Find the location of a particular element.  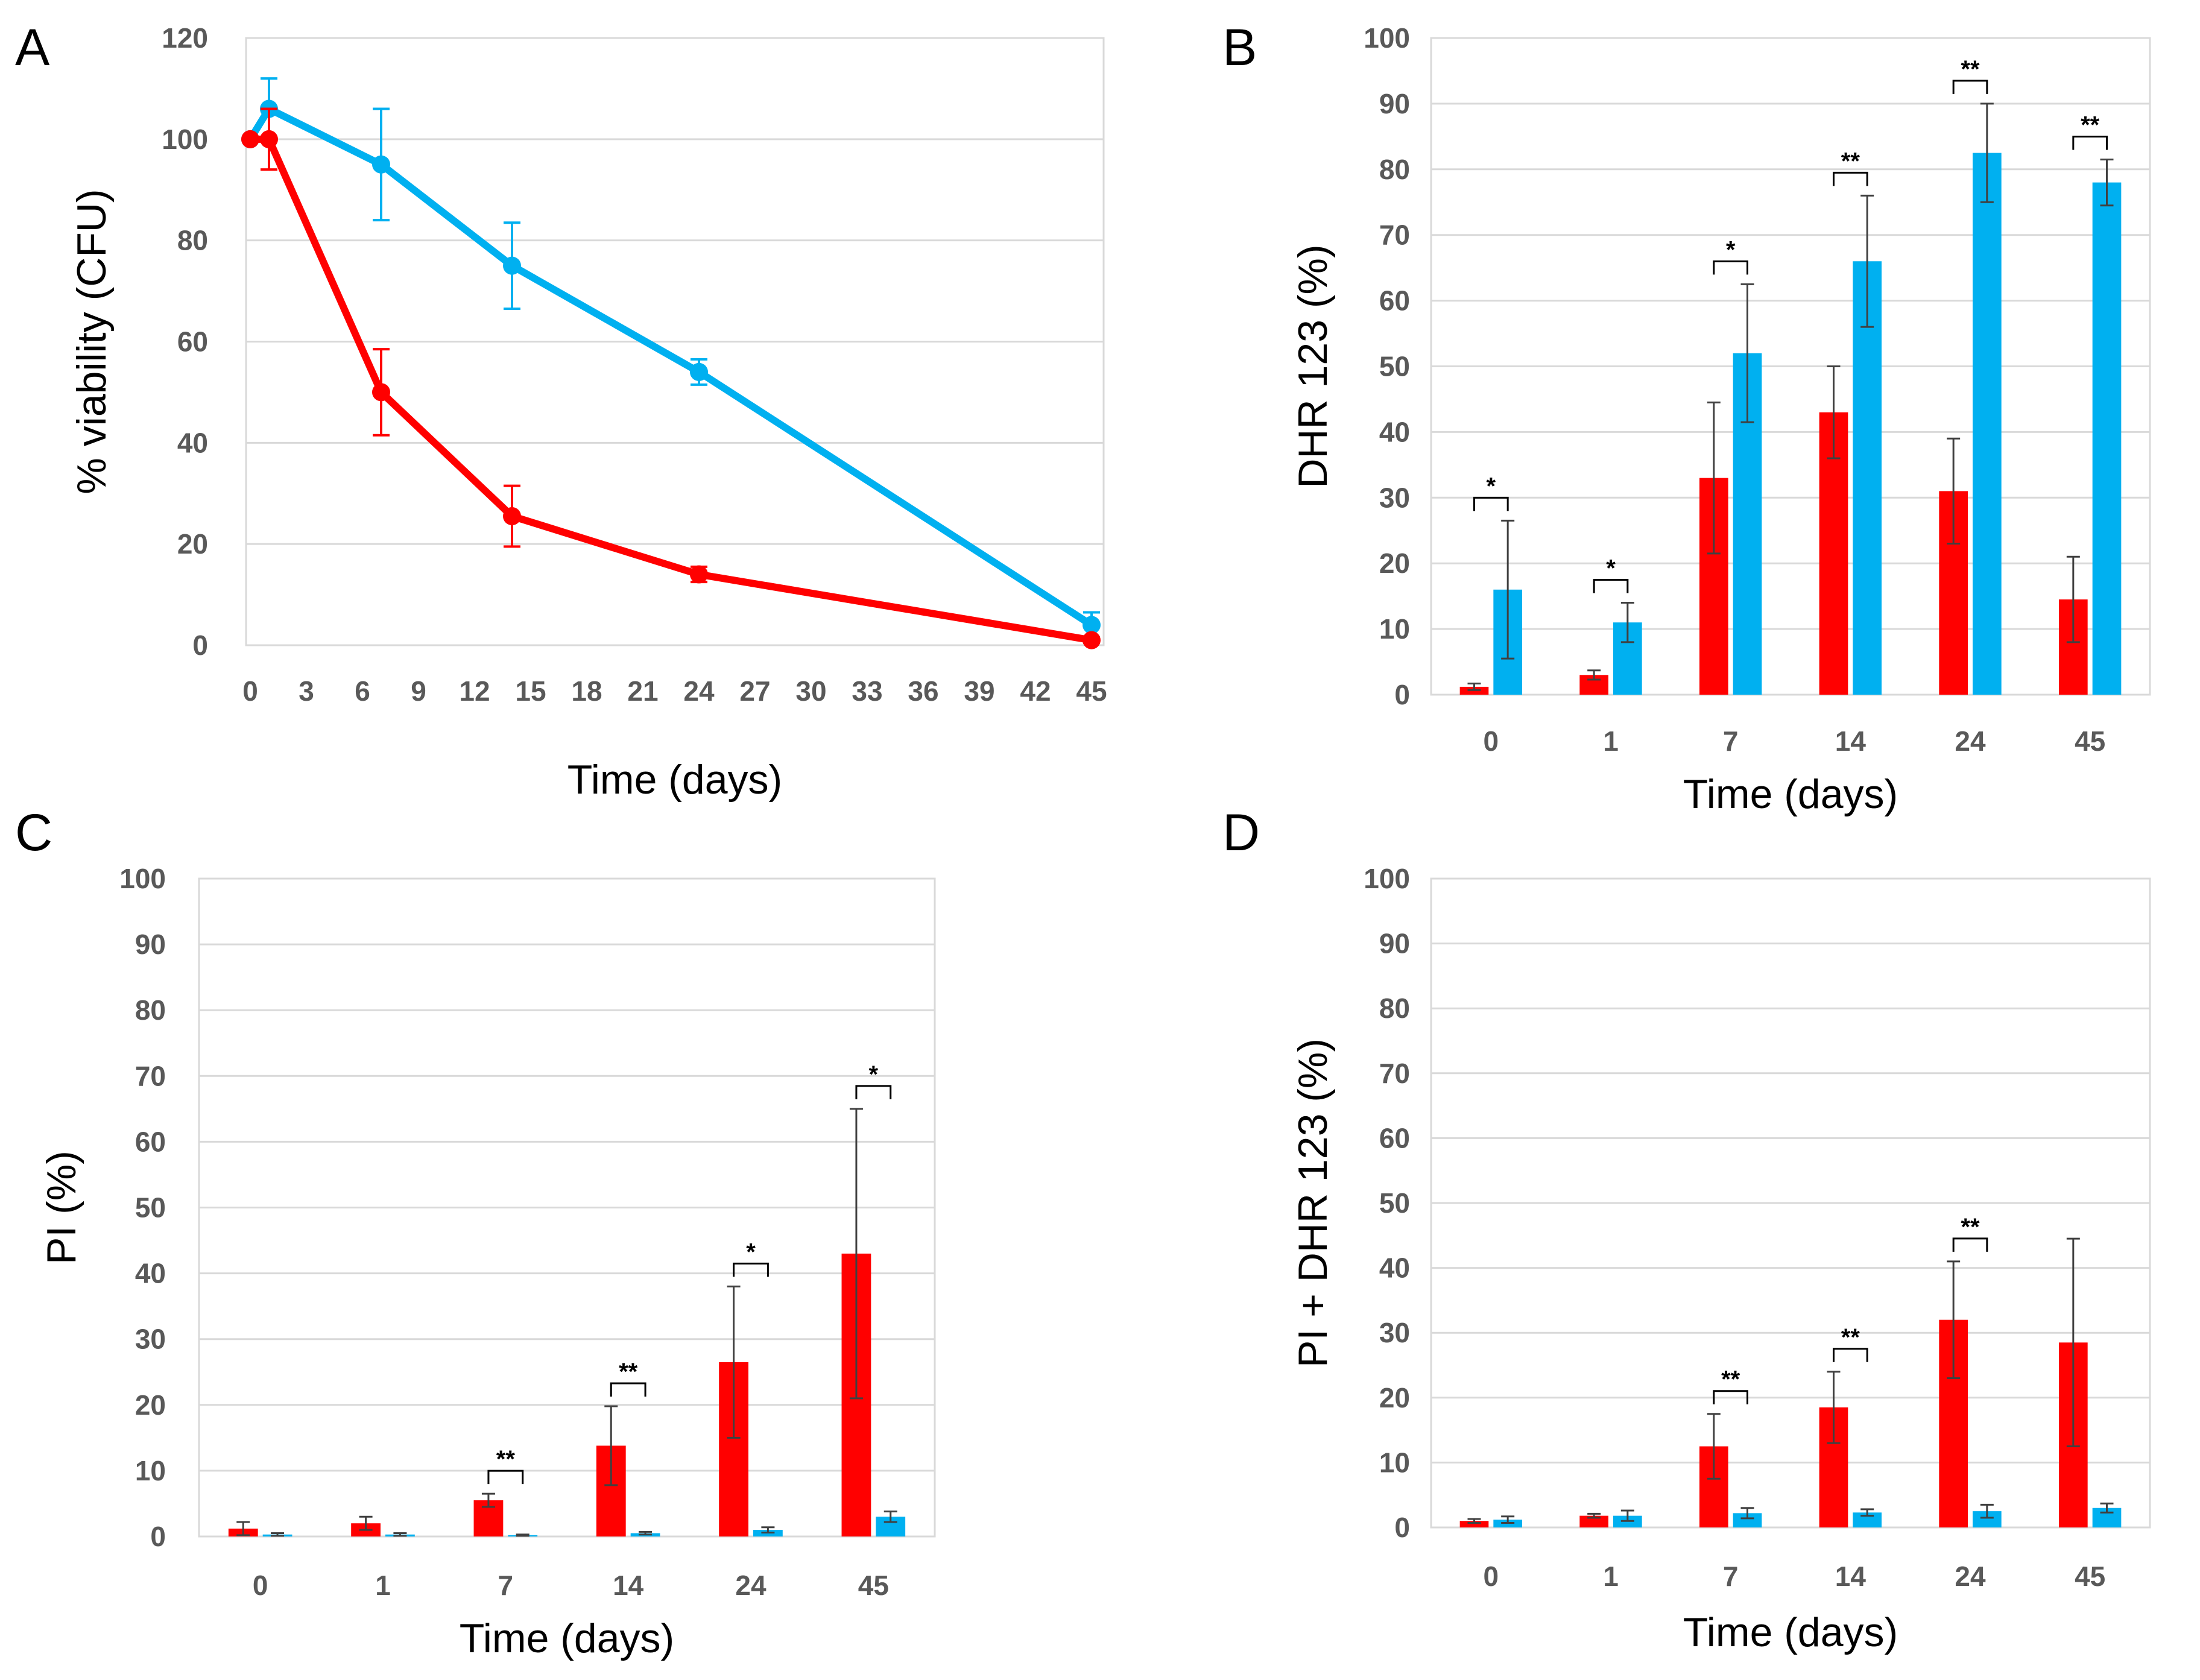

y-tick-label: 120 is located at coordinates (185, 38).